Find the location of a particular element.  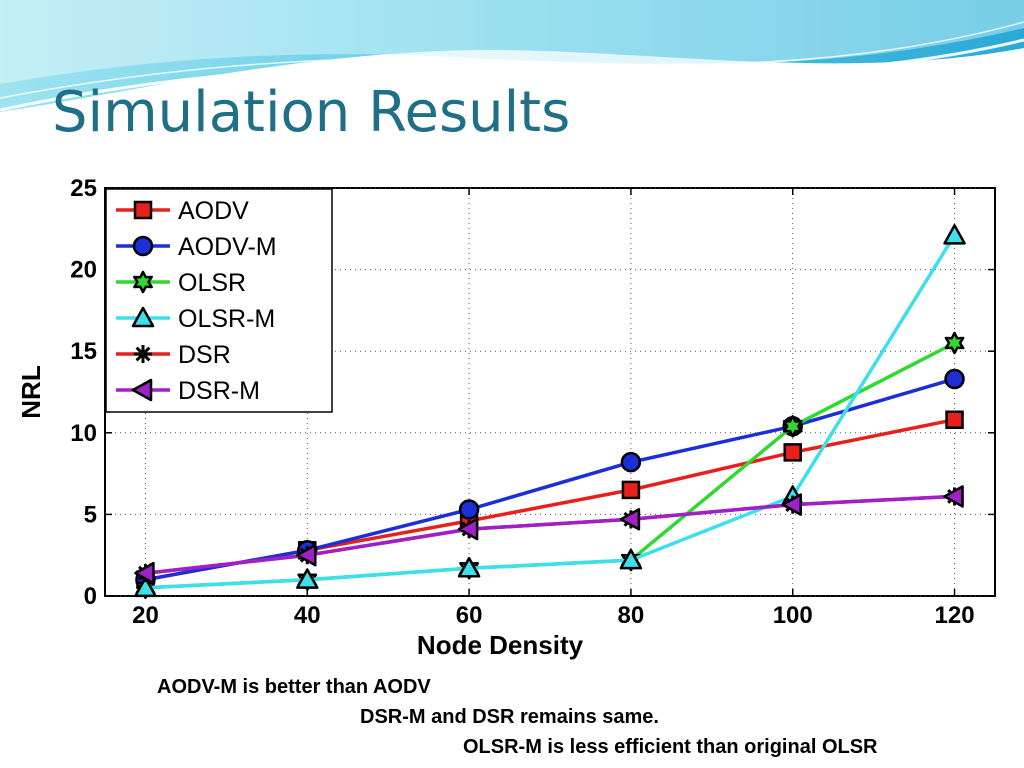

x-axis-label: Node Density is located at coordinates (500, 645).